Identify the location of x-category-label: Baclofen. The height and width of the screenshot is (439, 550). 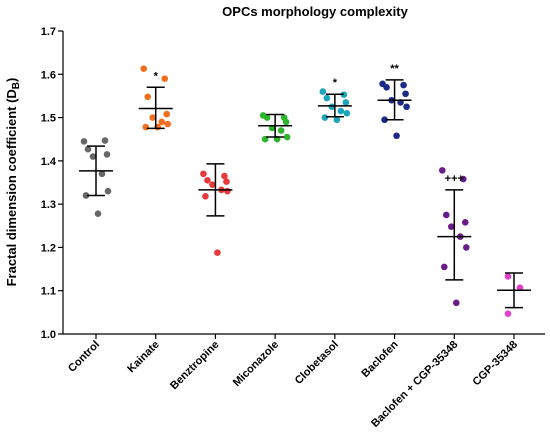
(380, 359).